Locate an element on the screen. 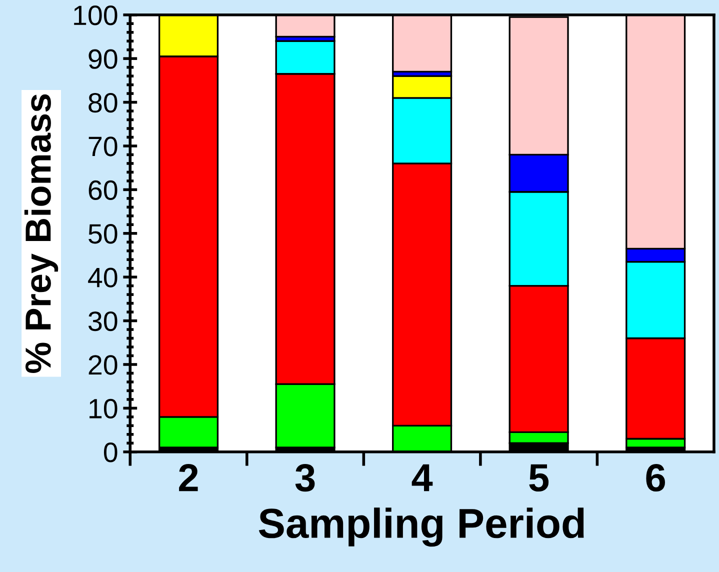  x-tick-label: 3 is located at coordinates (305, 478).